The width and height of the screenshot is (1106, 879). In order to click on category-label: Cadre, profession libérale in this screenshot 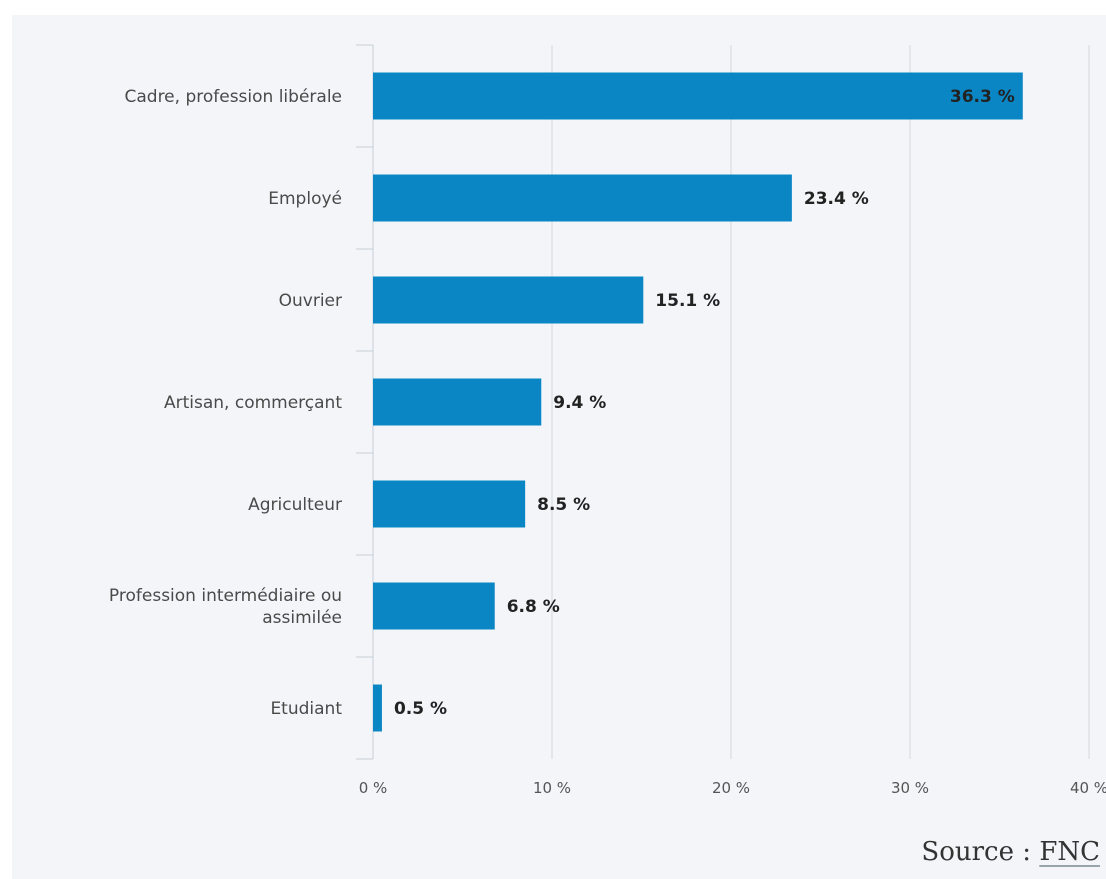, I will do `click(233, 97)`.